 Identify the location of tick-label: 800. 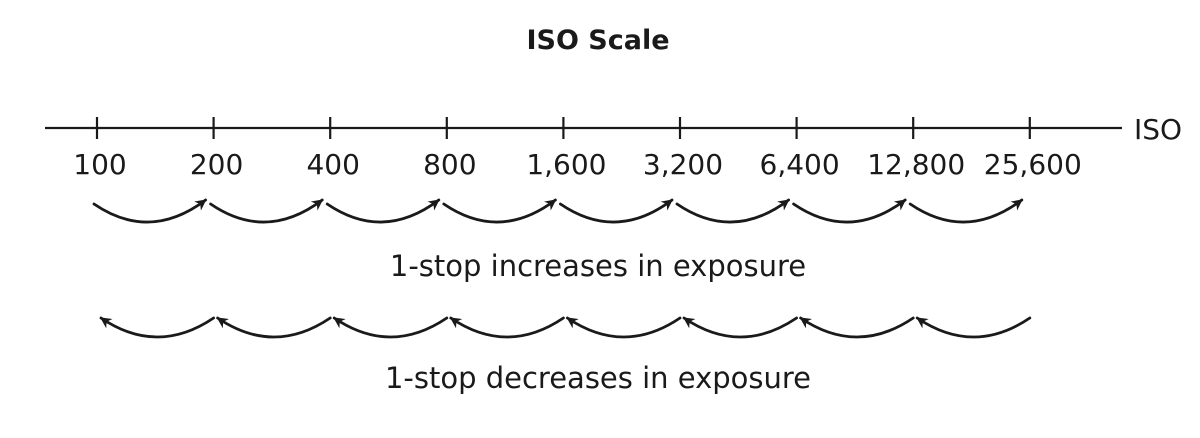
(449, 164).